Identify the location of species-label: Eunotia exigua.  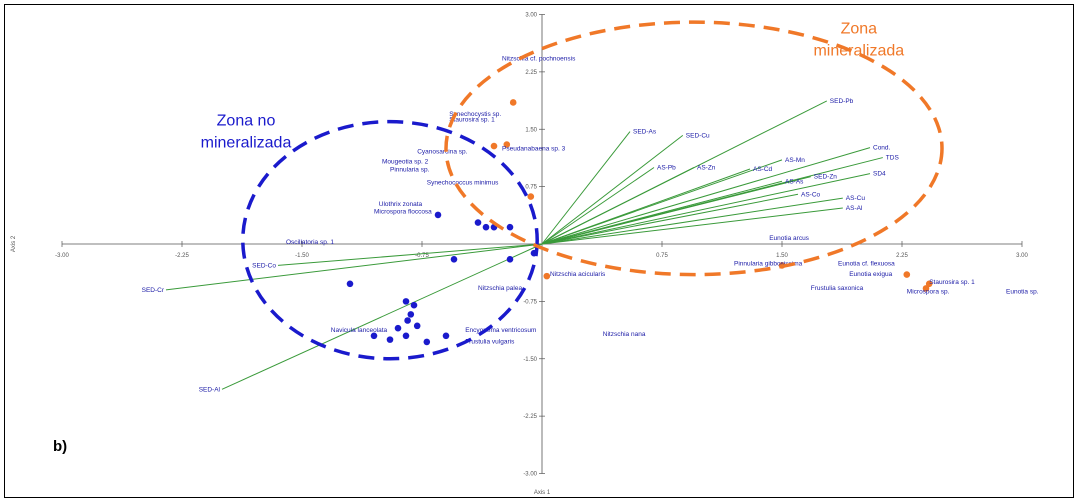
(870, 274).